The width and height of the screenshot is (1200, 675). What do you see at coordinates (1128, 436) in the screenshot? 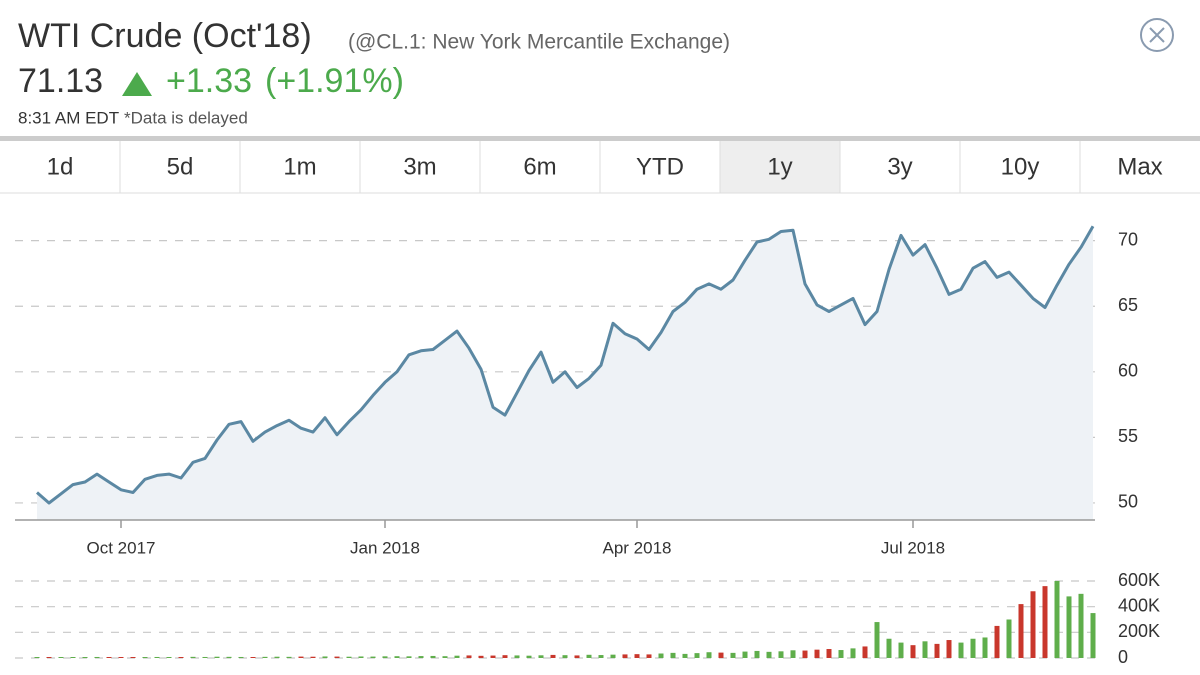
I see `y-tick-label: 55` at bounding box center [1128, 436].